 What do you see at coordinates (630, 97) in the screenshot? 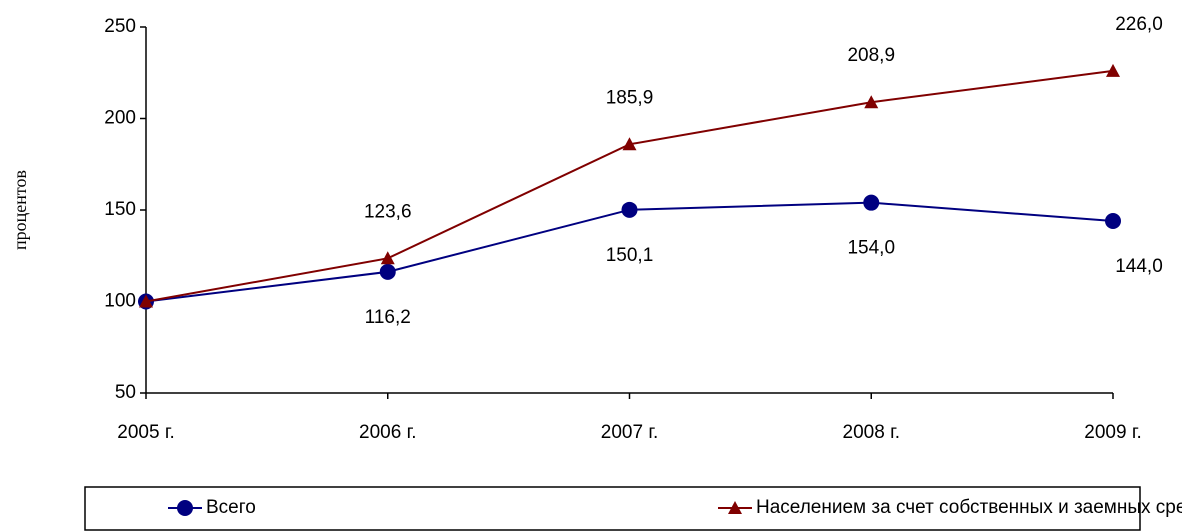
I see `data-label: 185,9` at bounding box center [630, 97].